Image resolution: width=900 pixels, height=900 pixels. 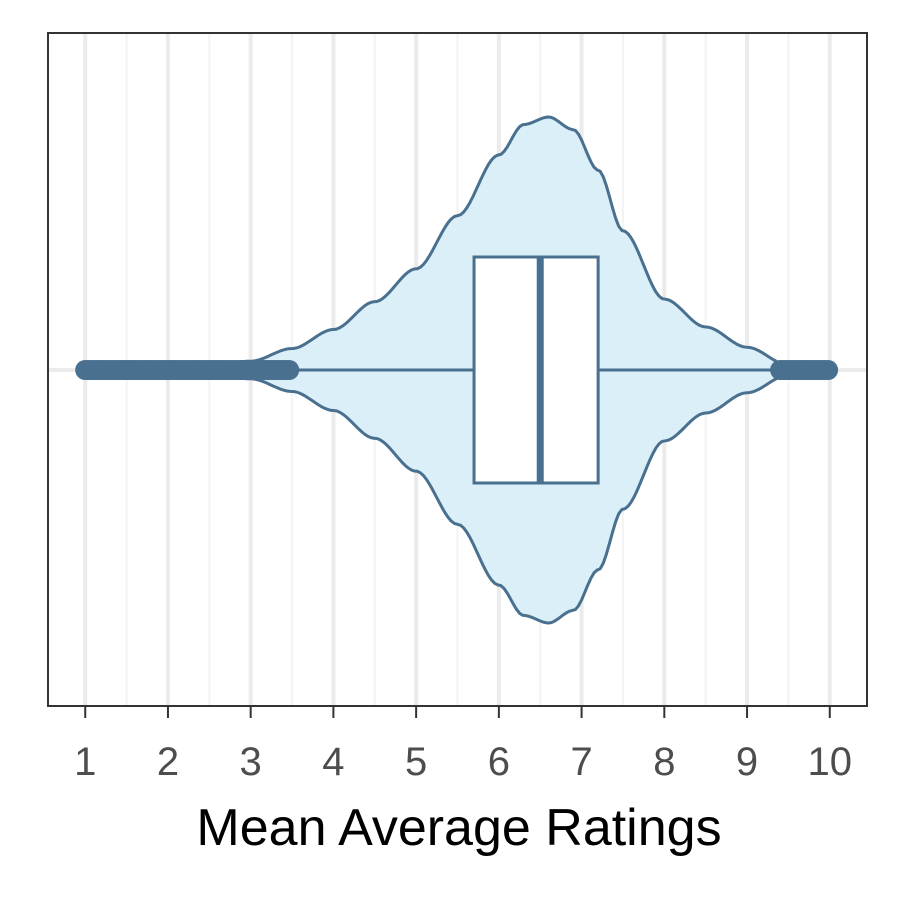 I want to click on x-axis-title: Mean Average Ratings, so click(x=458, y=828).